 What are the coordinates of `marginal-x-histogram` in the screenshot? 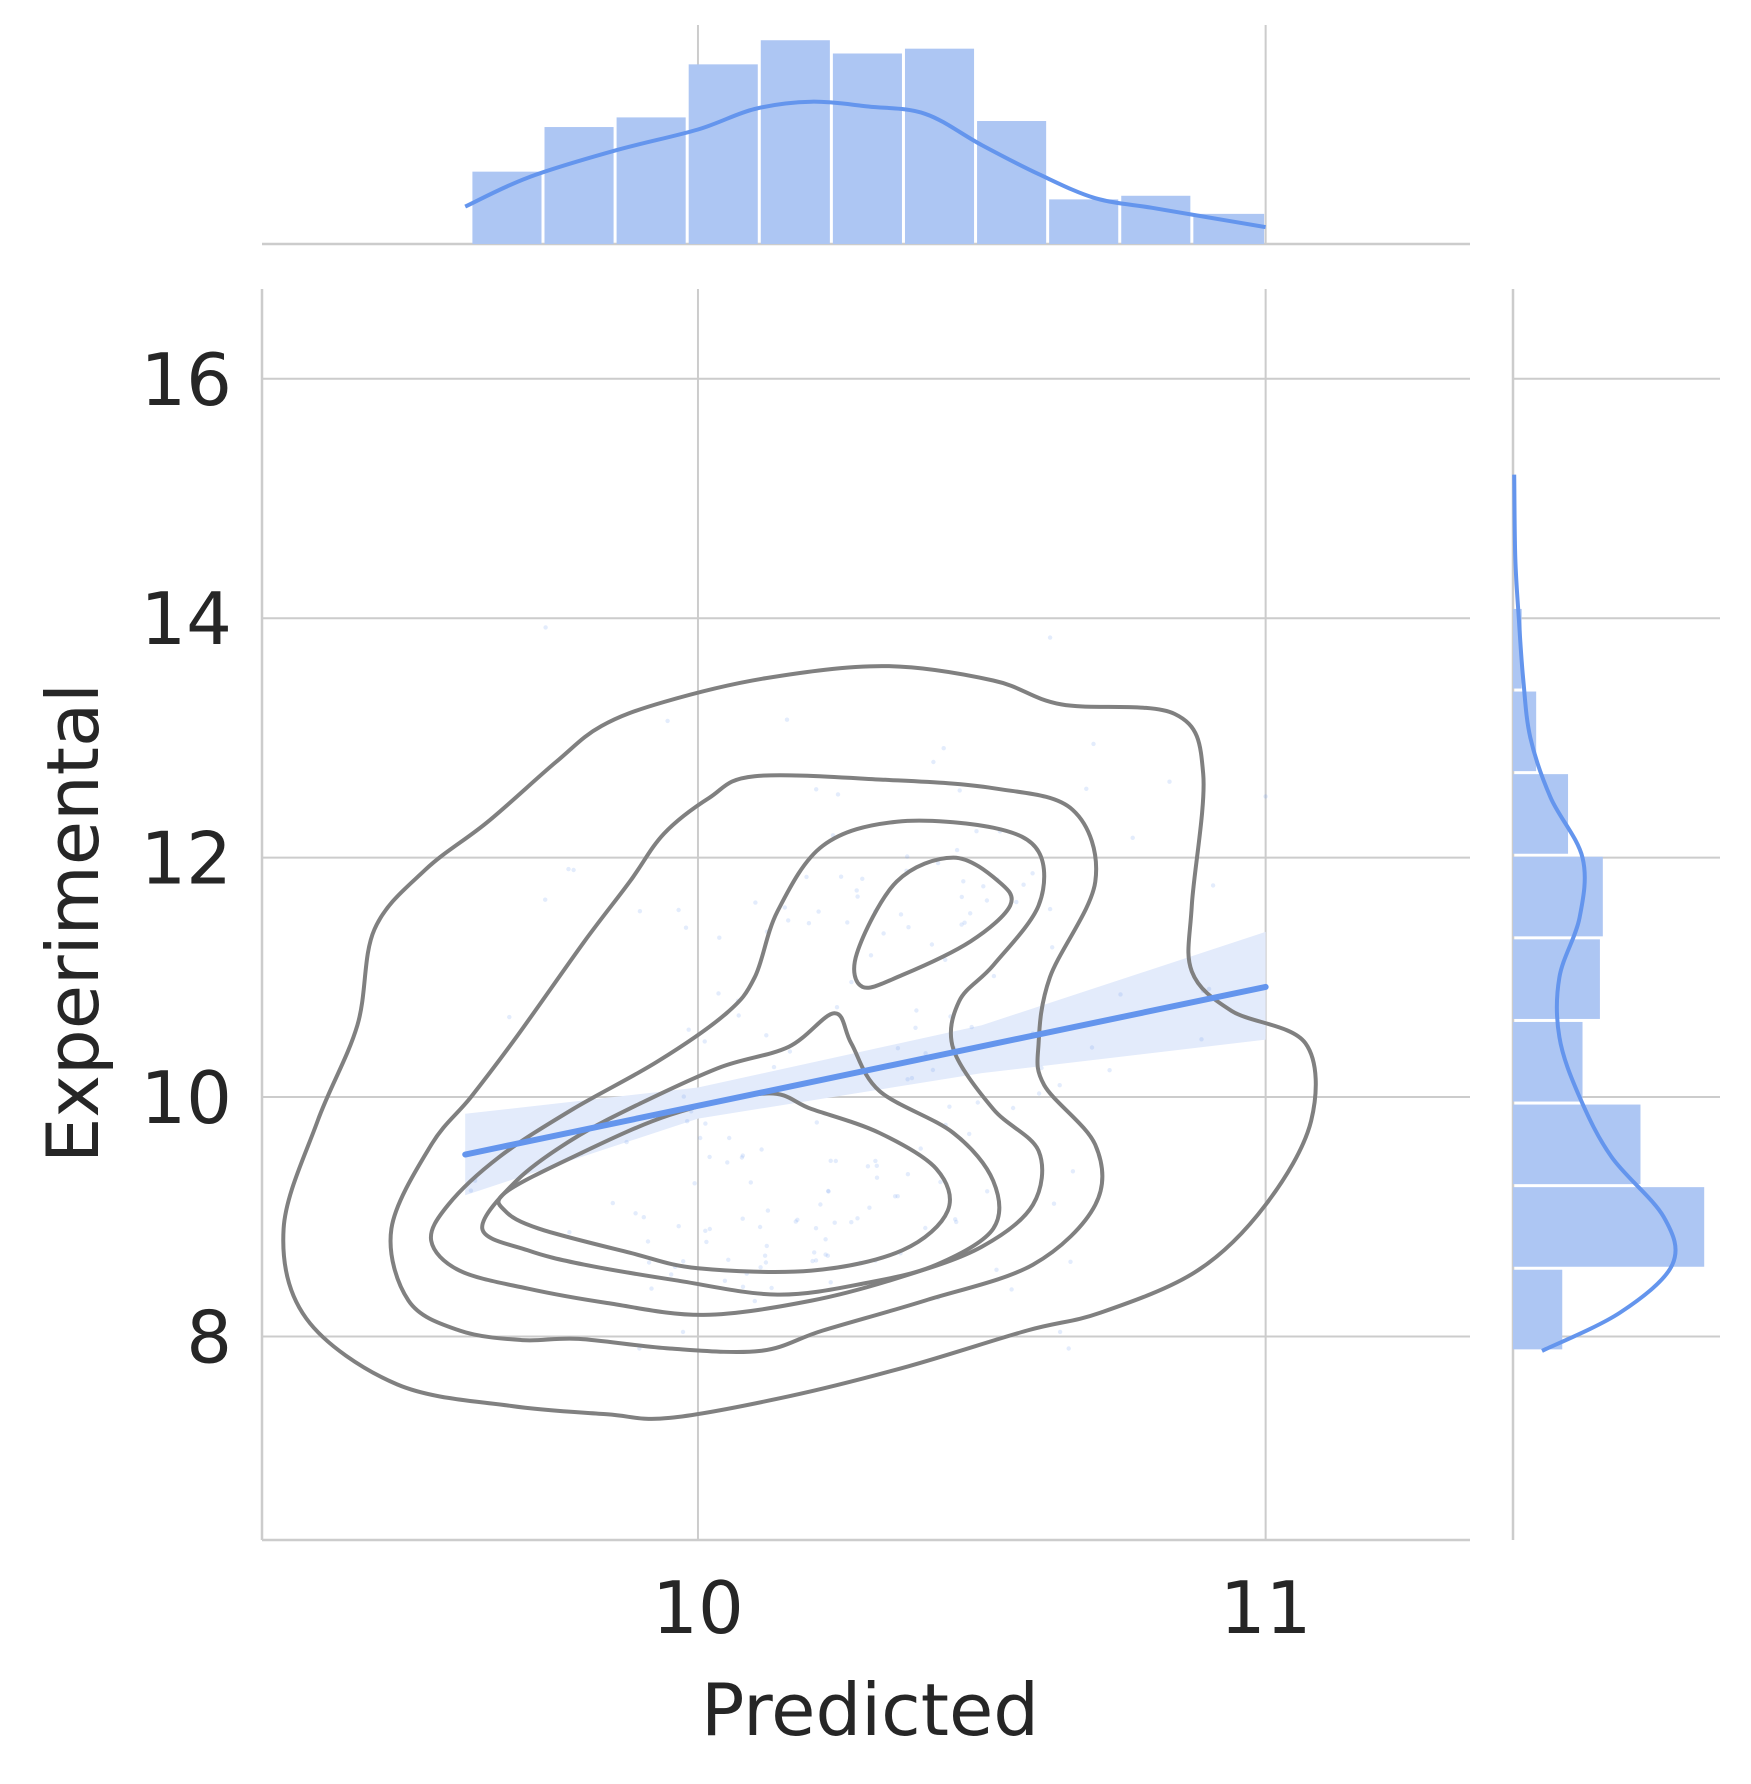 It's located at (868, 142).